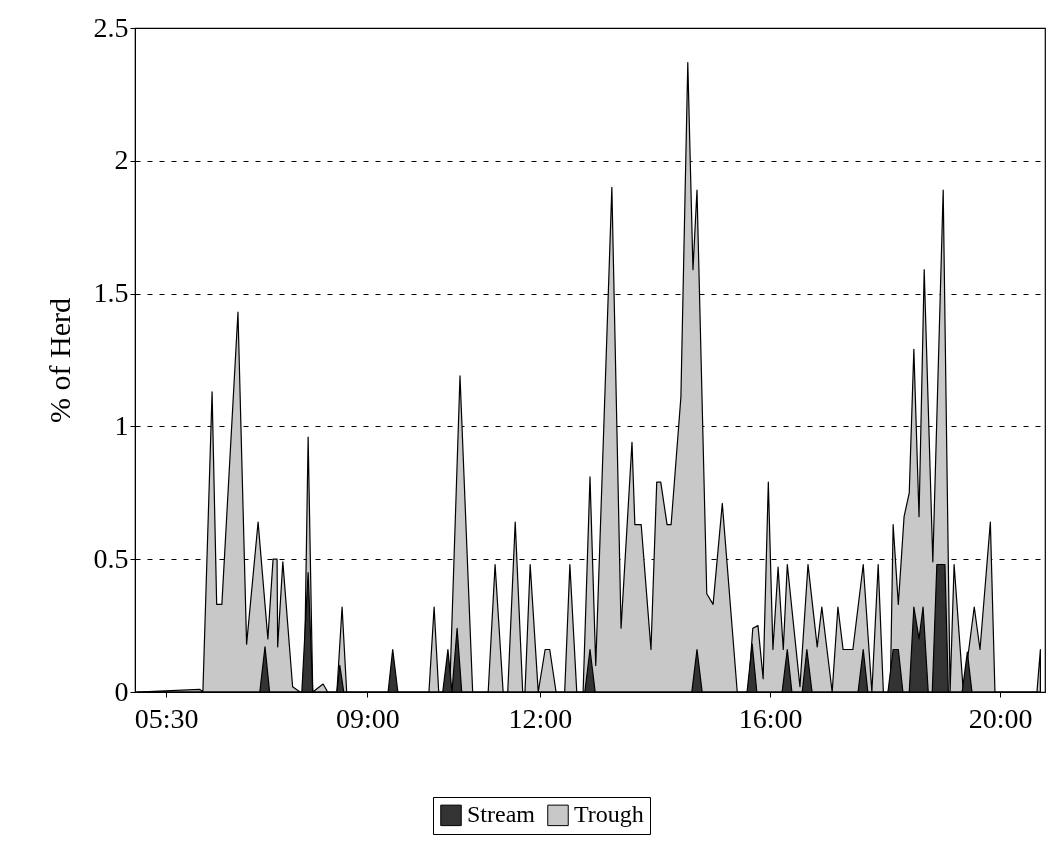  I want to click on y-axis-title: % of Herd, so click(59, 360).